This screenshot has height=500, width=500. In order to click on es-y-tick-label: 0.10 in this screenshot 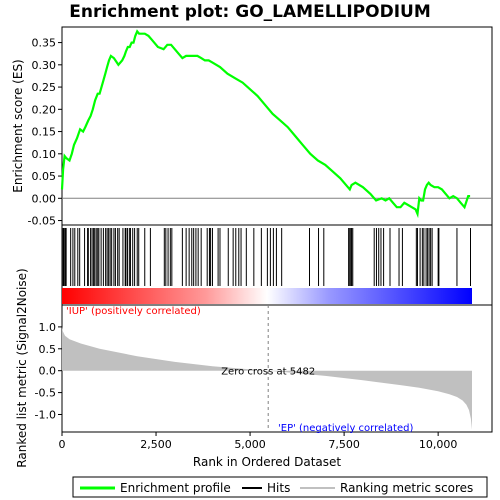, I will do `click(44, 154)`.